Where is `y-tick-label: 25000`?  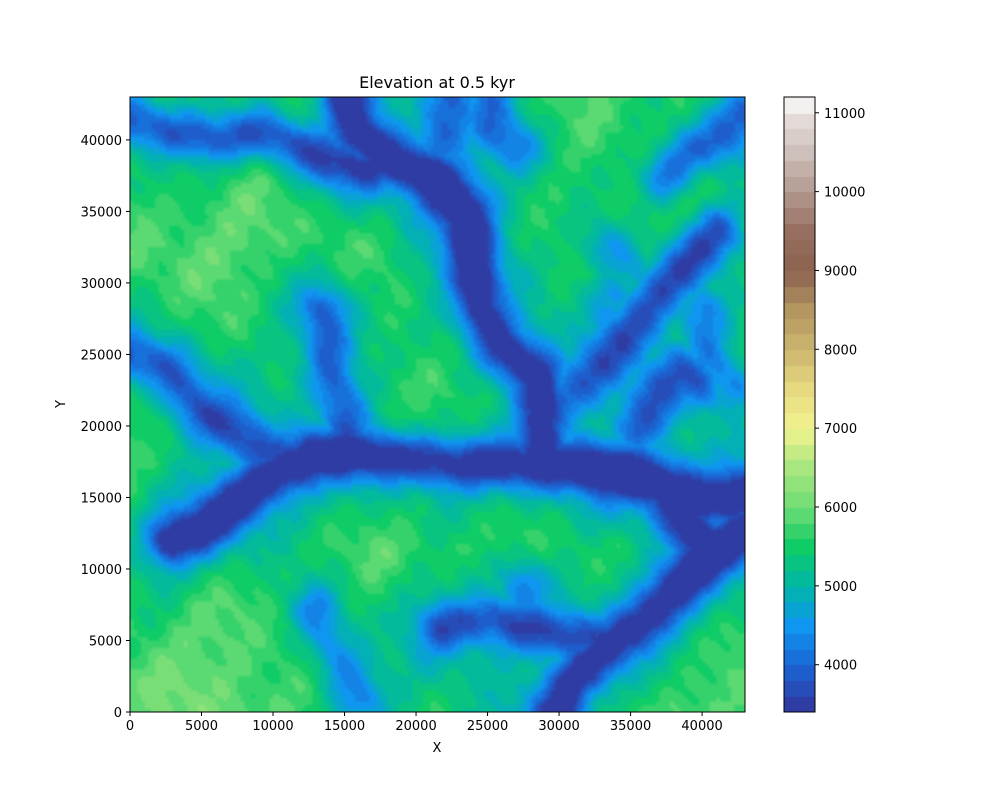 y-tick-label: 25000 is located at coordinates (101, 355).